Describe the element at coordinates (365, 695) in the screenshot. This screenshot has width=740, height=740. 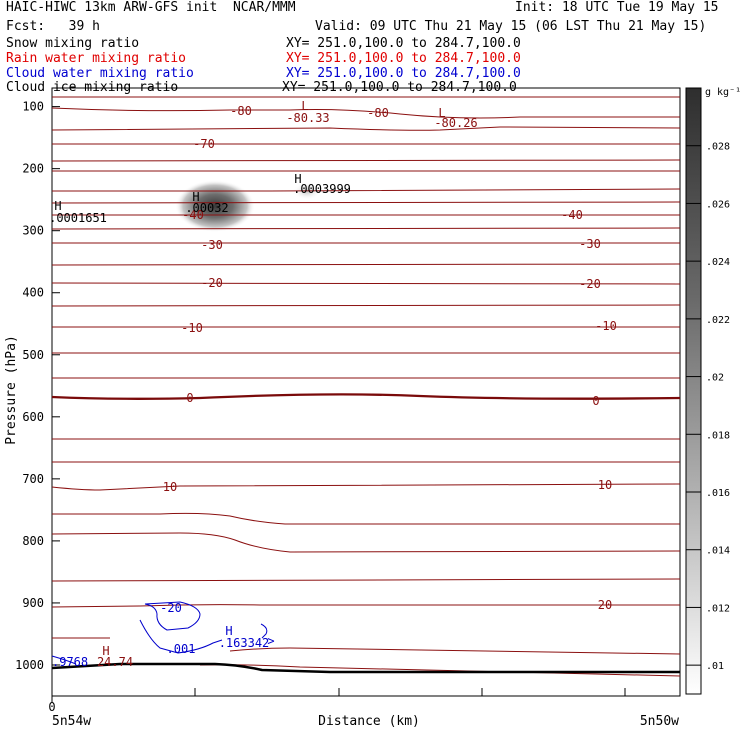
I see `x-axis-ticks` at that location.